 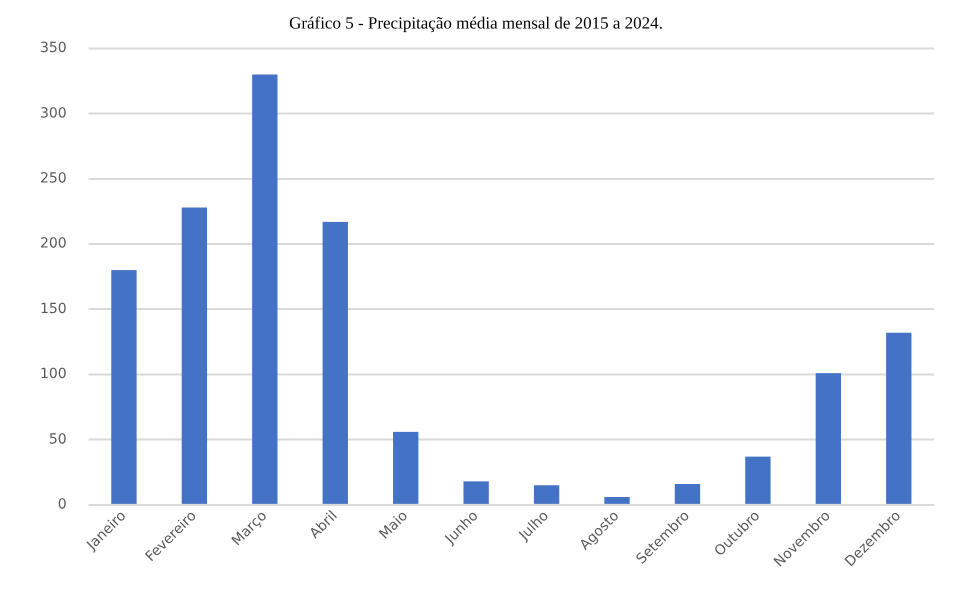 What do you see at coordinates (53, 48) in the screenshot?
I see `y-tick-label: 350` at bounding box center [53, 48].